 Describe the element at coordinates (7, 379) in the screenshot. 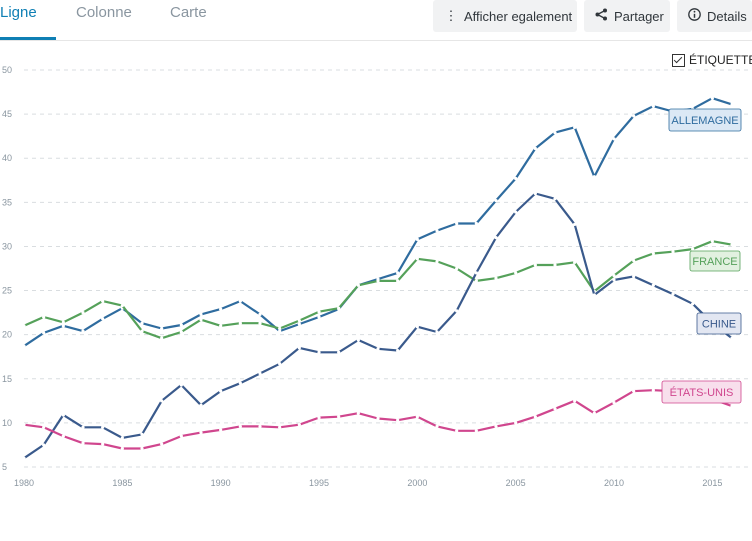

I see `y-tick-label: 15` at that location.